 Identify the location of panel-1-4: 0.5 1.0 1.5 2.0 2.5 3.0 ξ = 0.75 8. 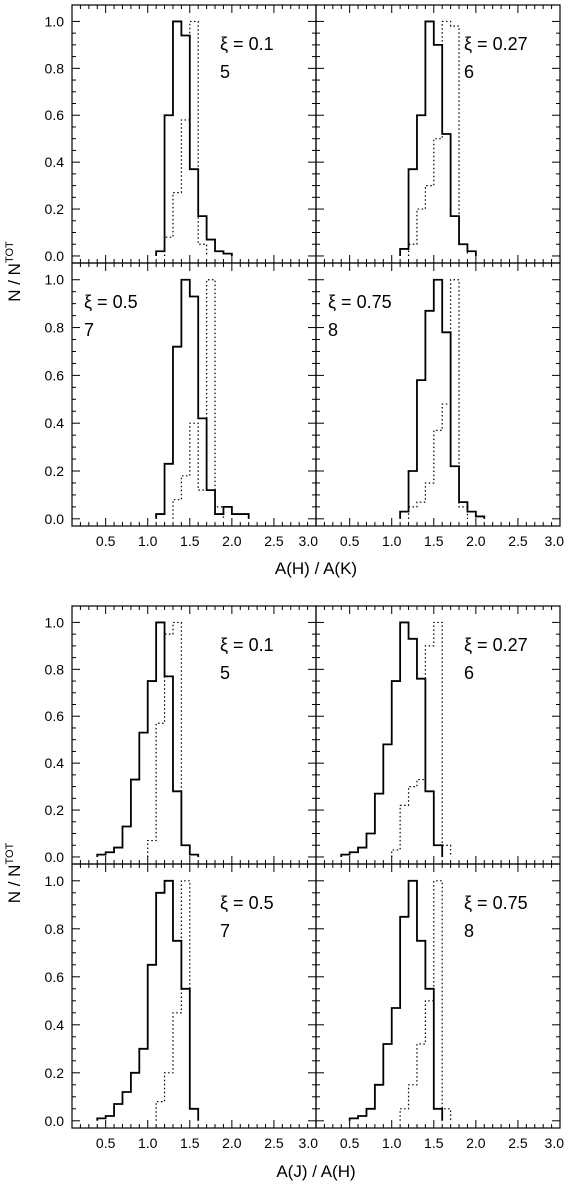
(440, 405).